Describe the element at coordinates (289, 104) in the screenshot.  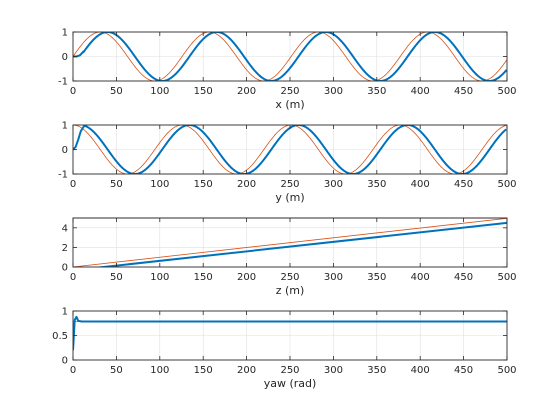
I see `x-axis-label: x (m)` at that location.